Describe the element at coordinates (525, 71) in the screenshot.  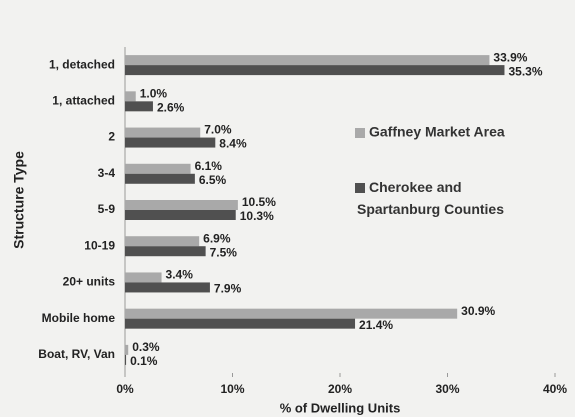
I see `value-label: 35.3%` at that location.